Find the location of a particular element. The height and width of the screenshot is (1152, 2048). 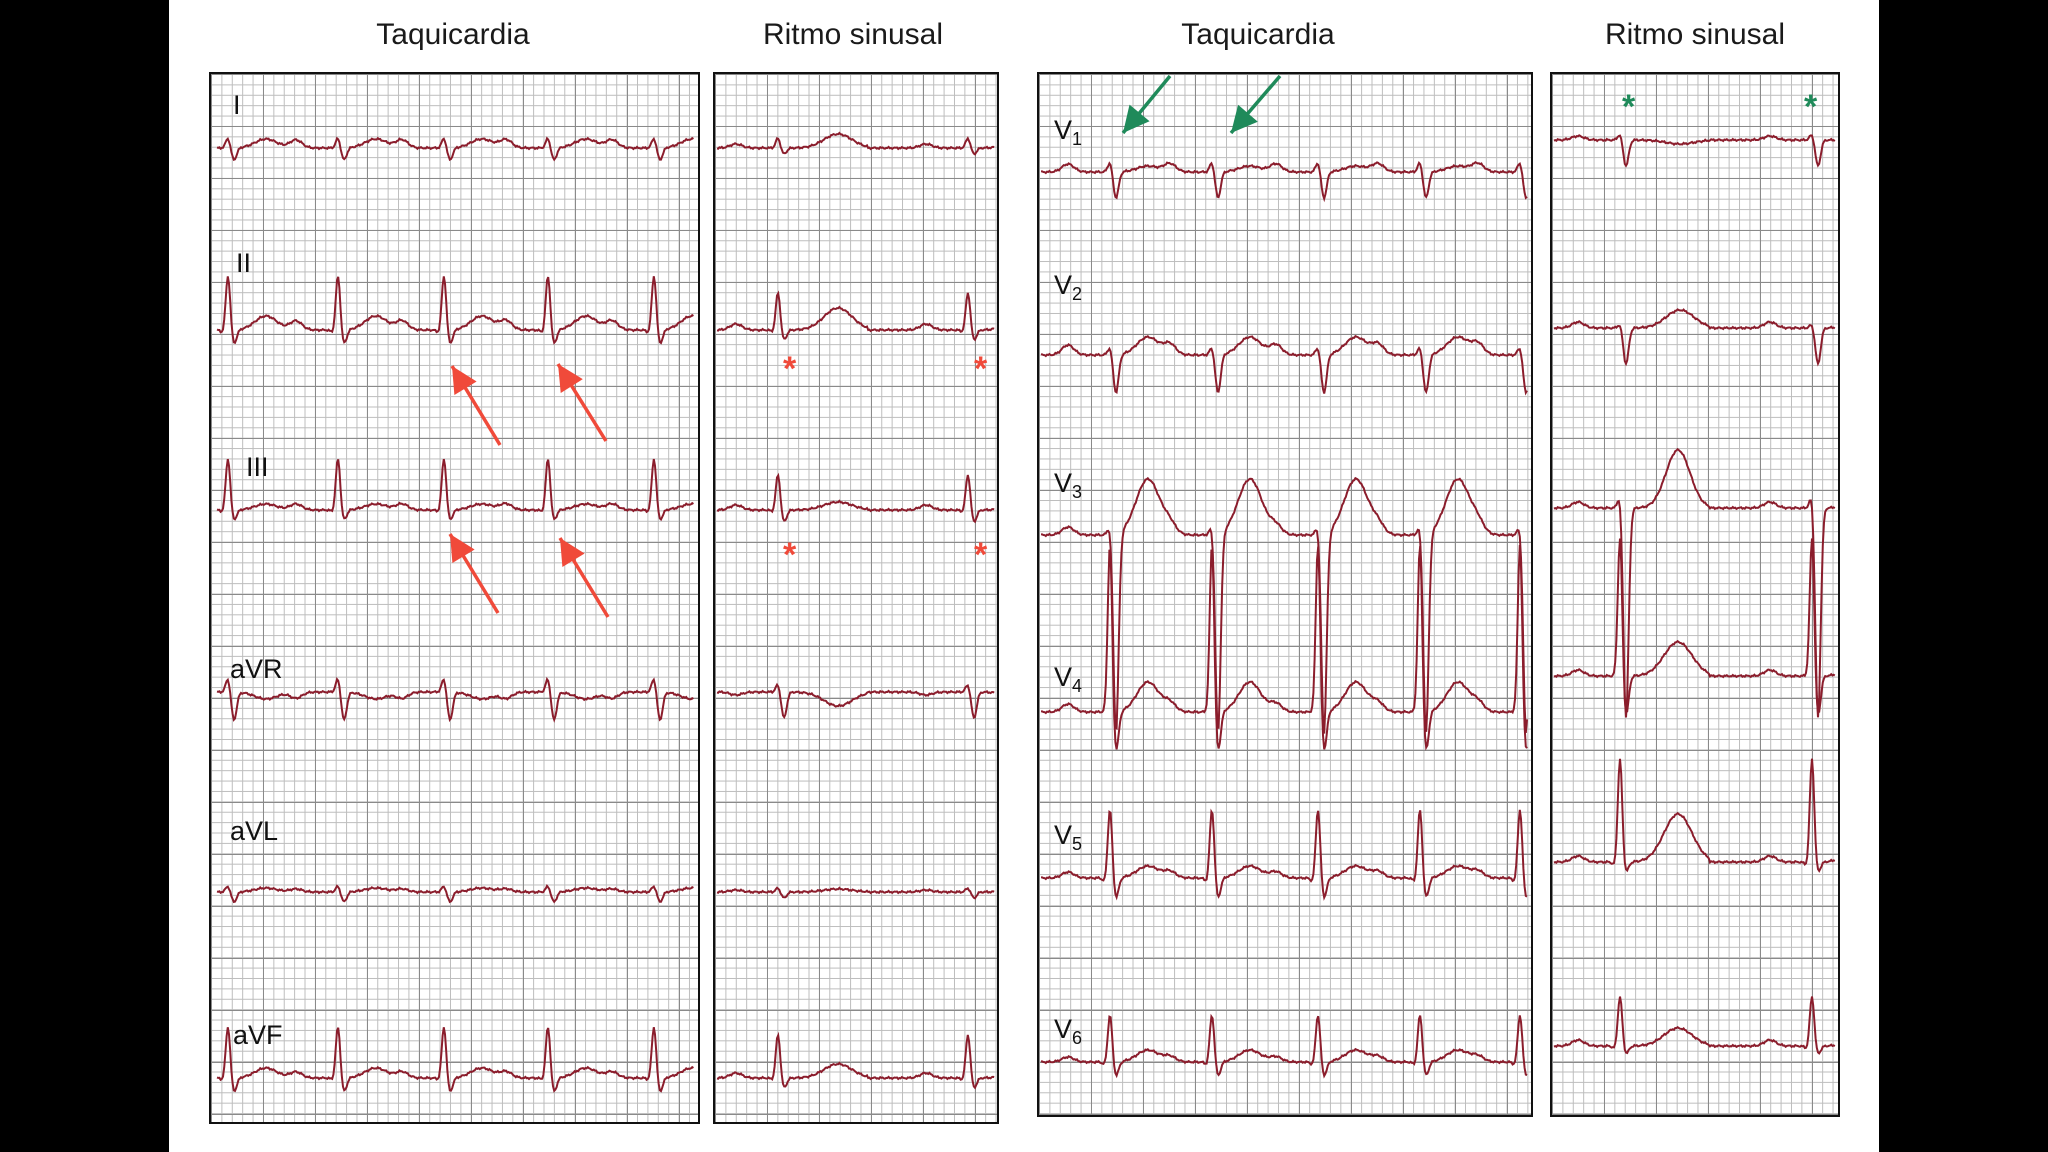

lead-label-aVF: aVF is located at coordinates (258, 1035).